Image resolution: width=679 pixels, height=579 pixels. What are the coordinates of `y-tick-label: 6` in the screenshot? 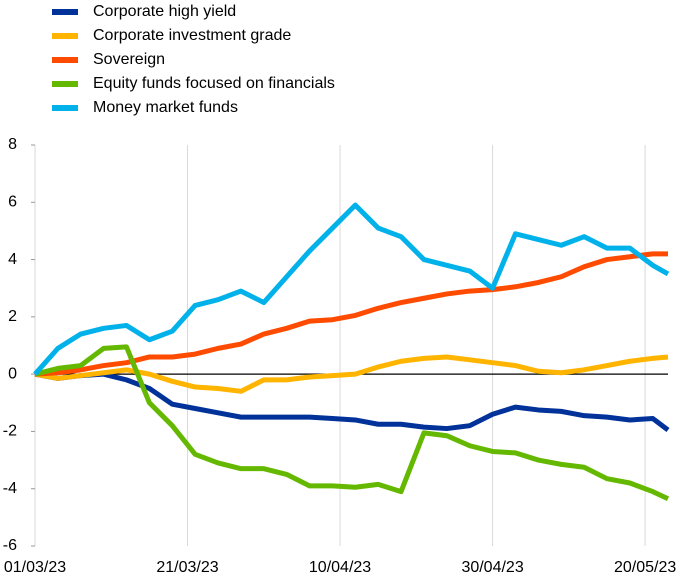 It's located at (12, 202).